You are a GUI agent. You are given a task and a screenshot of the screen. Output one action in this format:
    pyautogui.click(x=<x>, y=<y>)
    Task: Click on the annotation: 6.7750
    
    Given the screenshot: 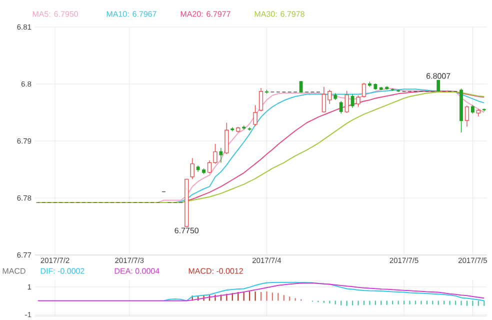 What is the action you would take?
    pyautogui.click(x=186, y=231)
    